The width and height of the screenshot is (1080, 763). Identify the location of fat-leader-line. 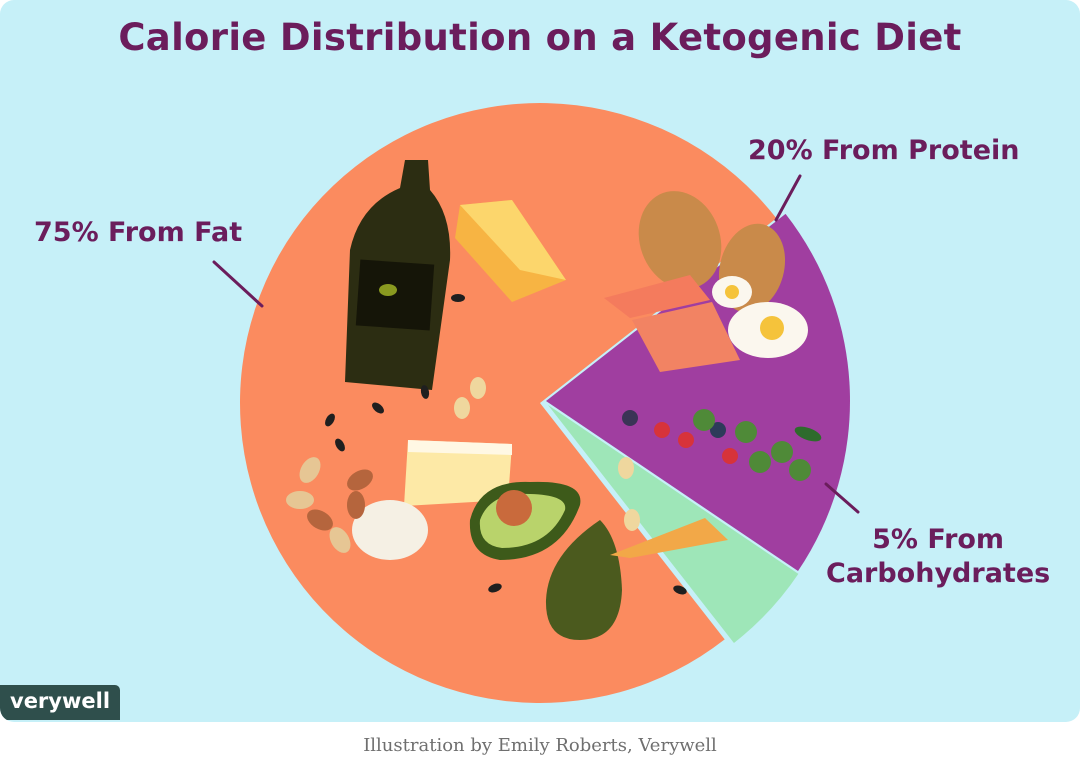
(238, 284).